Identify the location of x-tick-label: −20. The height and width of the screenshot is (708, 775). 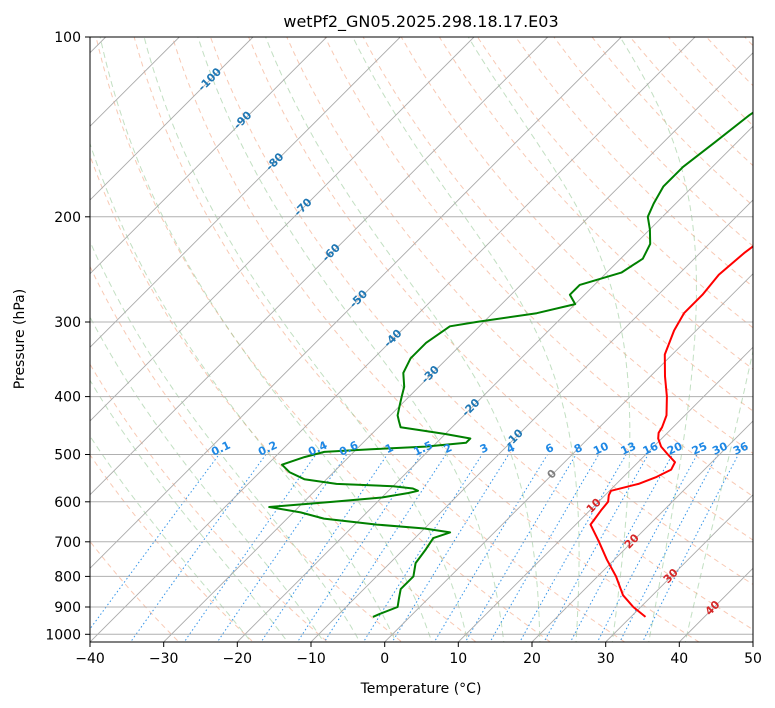
(238, 659).